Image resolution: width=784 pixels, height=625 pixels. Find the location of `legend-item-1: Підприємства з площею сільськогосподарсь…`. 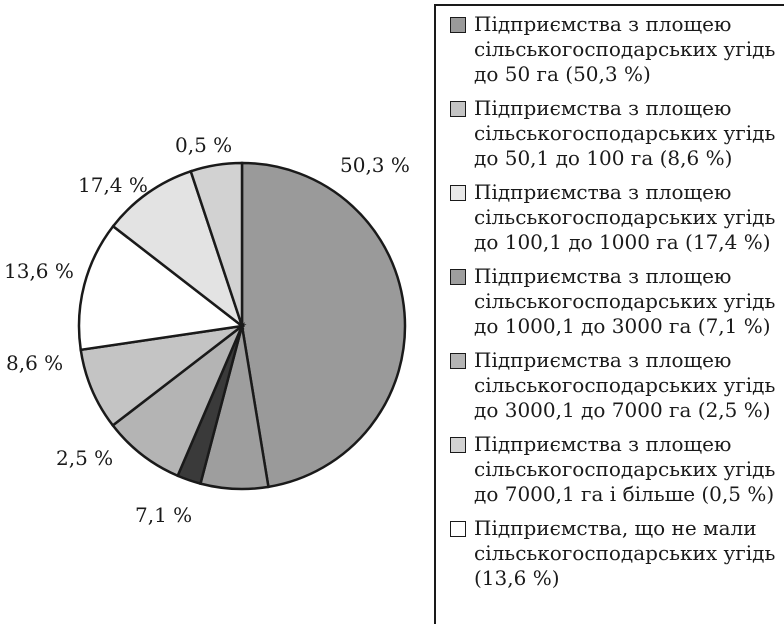

legend-item-1: Підприємства з площею сільськогосподарсь… is located at coordinates (615, 133).